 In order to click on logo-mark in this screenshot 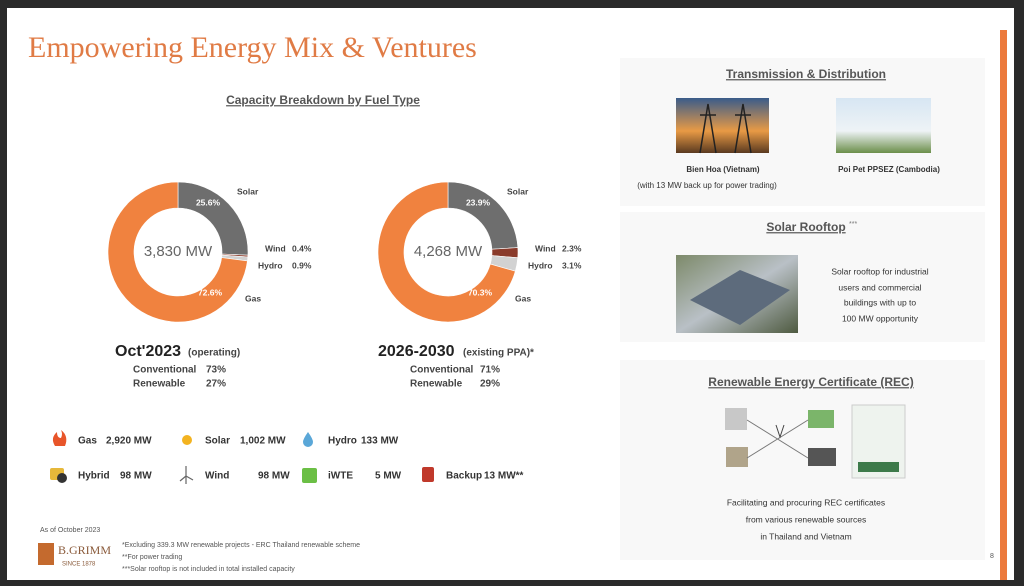, I will do `click(46, 554)`.